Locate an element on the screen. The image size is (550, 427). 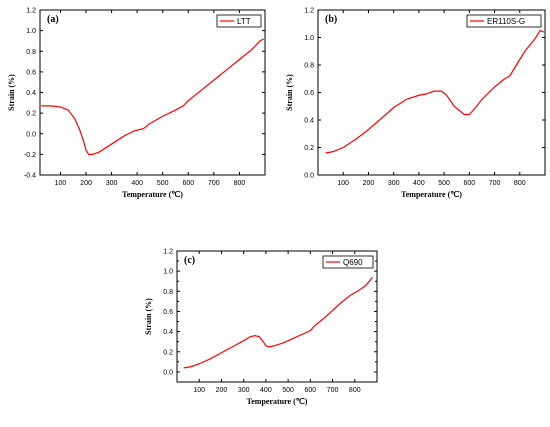
plot-frame is located at coordinates (277, 316).